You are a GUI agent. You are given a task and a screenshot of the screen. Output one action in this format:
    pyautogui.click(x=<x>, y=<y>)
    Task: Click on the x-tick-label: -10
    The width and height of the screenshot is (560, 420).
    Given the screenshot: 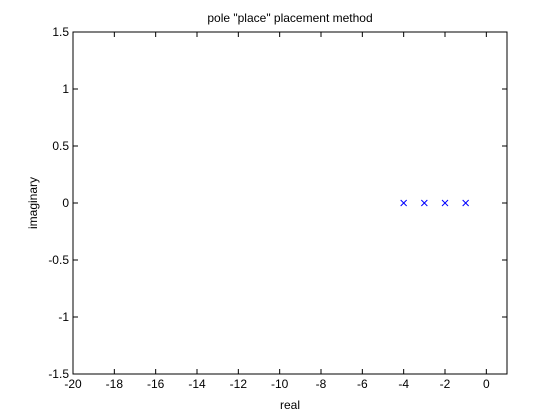 What is the action you would take?
    pyautogui.click(x=280, y=384)
    